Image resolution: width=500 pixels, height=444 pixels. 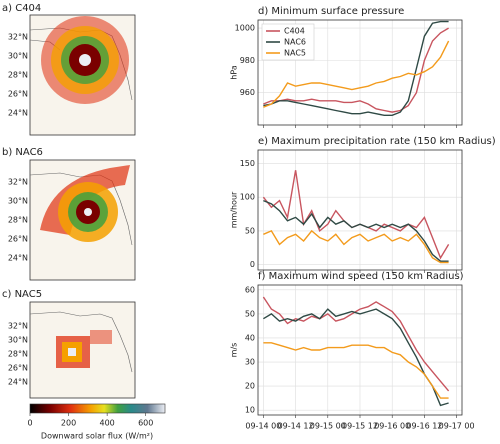 I want to click on x-tick-label: 09-16 12, so click(x=424, y=426).